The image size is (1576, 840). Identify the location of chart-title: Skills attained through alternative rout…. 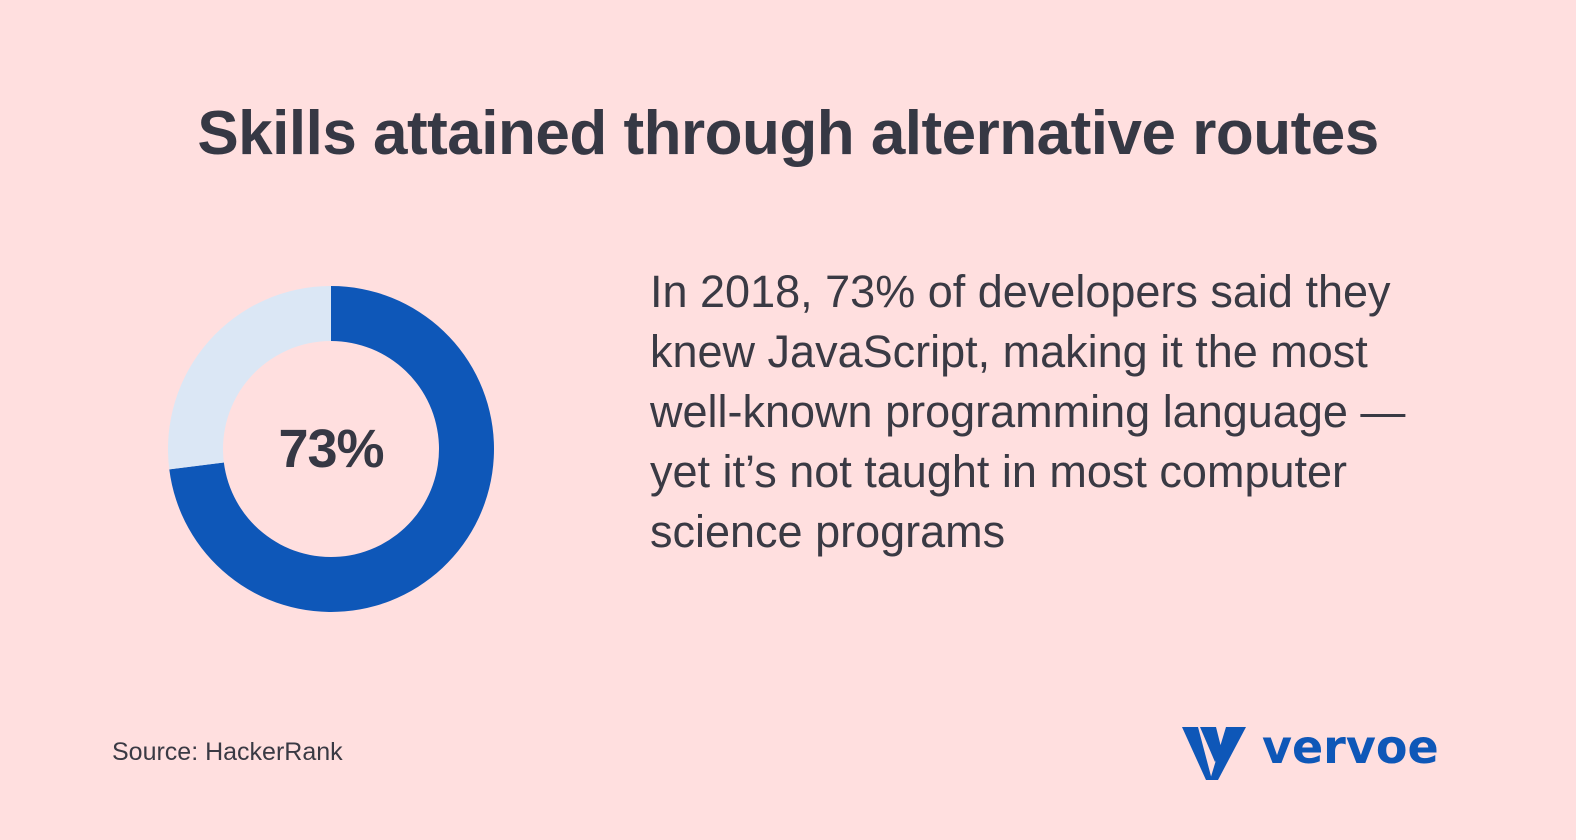
(788, 133).